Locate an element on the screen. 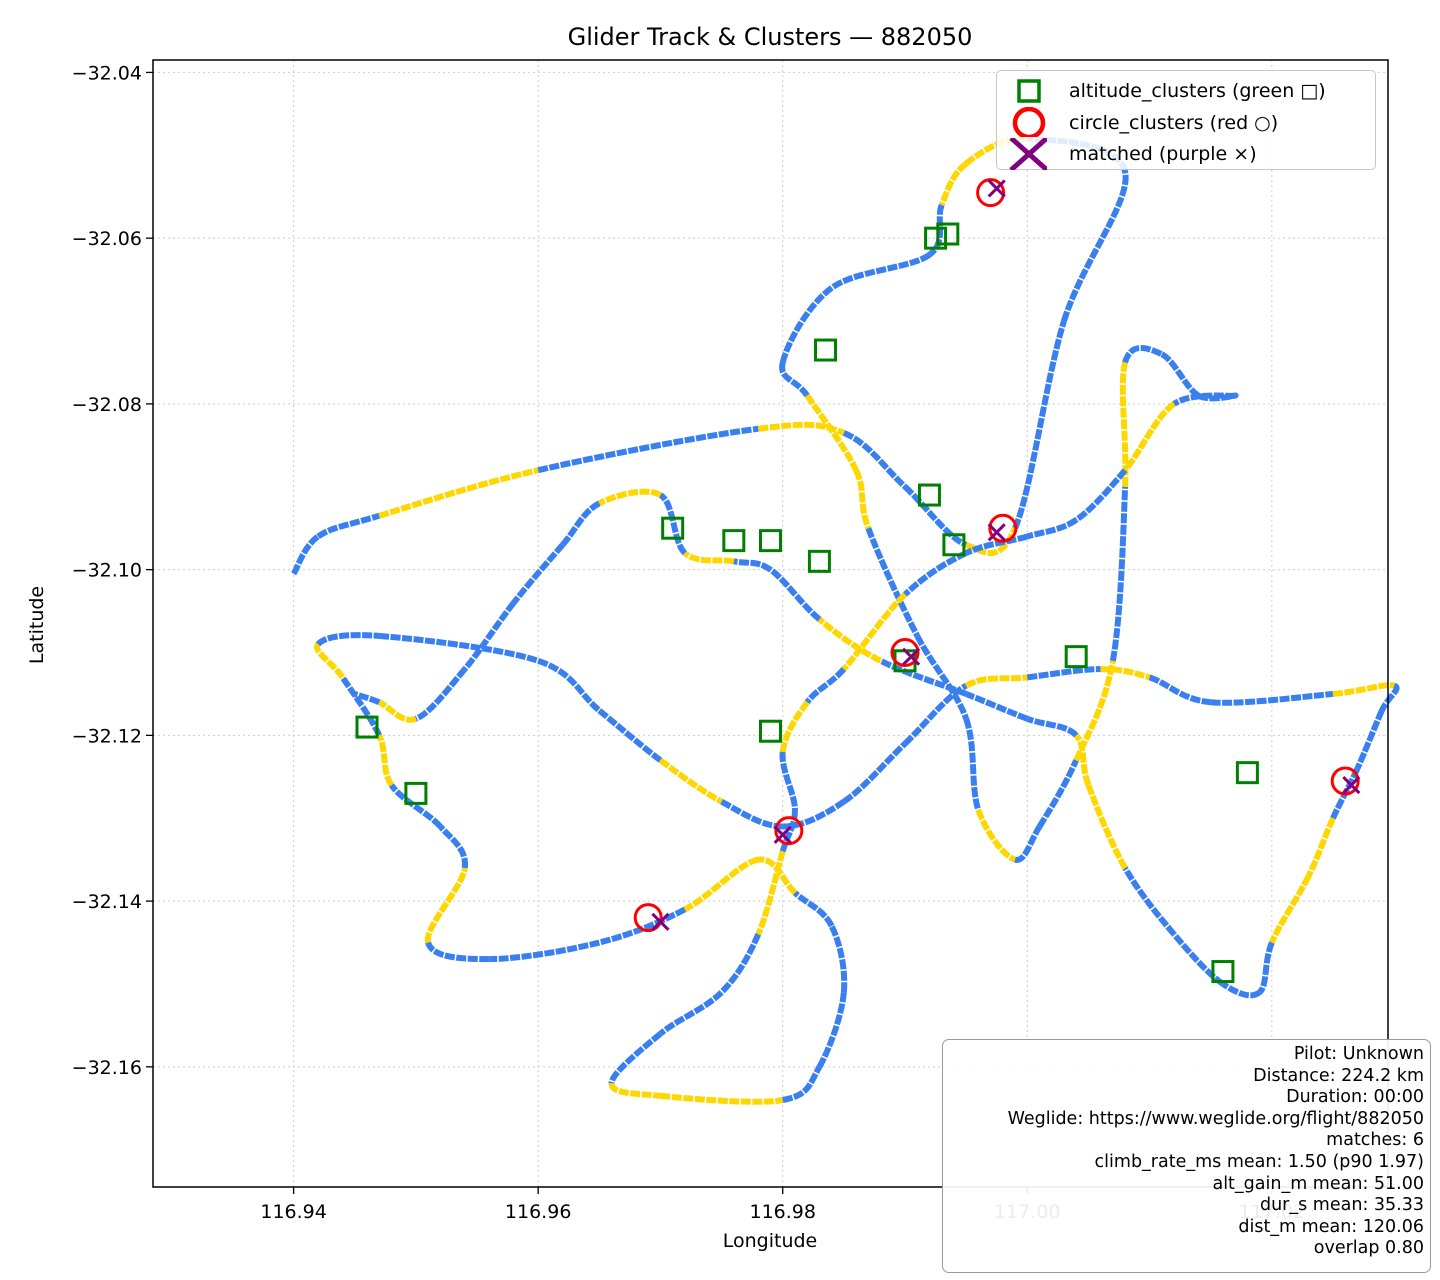  red-circle-icon is located at coordinates (1029, 122).